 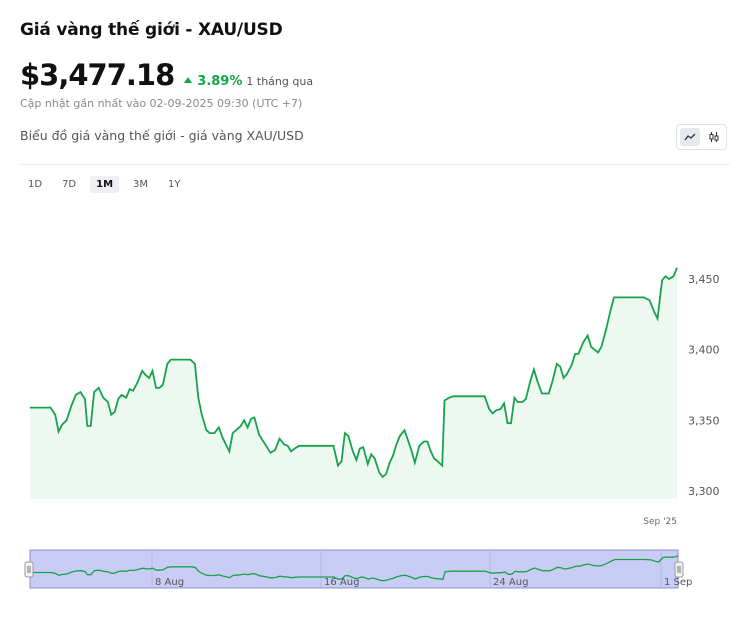 What do you see at coordinates (188, 80) in the screenshot?
I see `up-arrow-icon` at bounding box center [188, 80].